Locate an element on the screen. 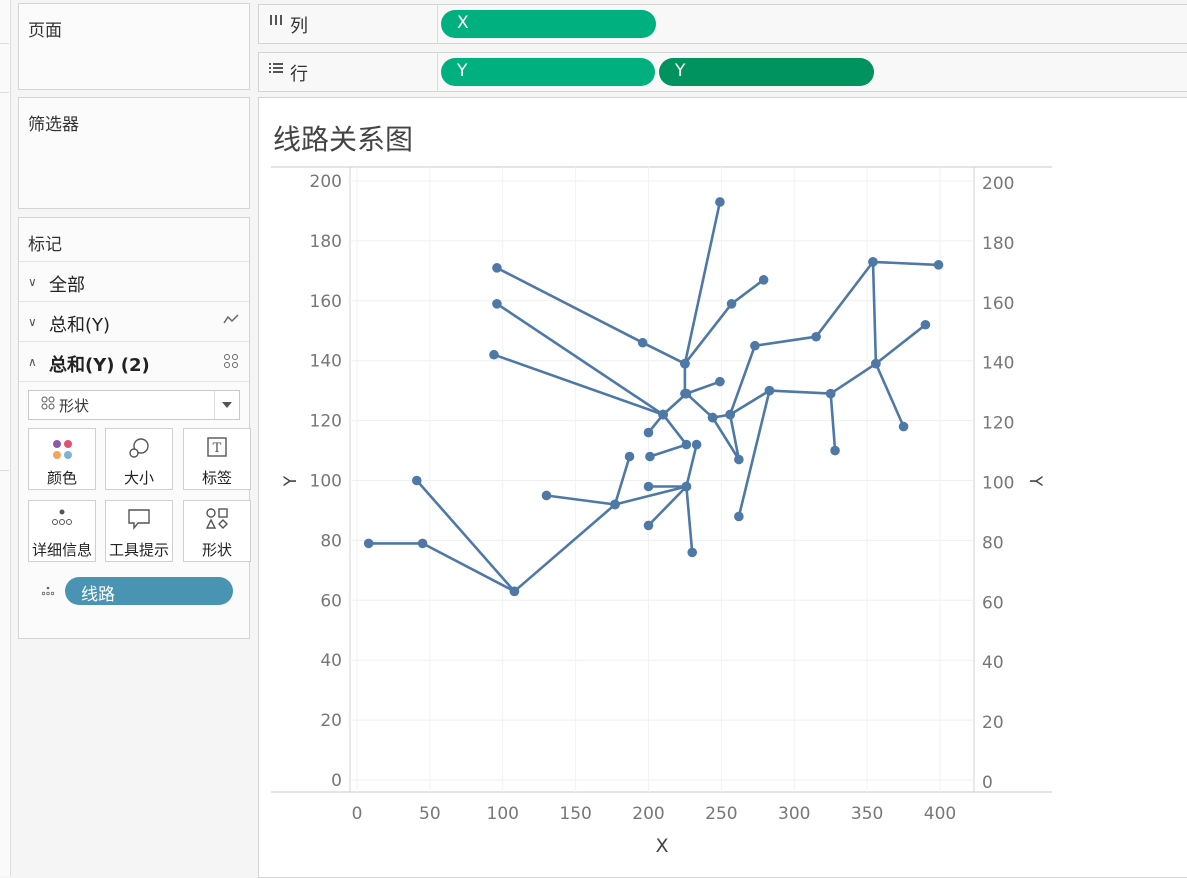 The image size is (1187, 878). size-button-label: 大小 is located at coordinates (138, 478).